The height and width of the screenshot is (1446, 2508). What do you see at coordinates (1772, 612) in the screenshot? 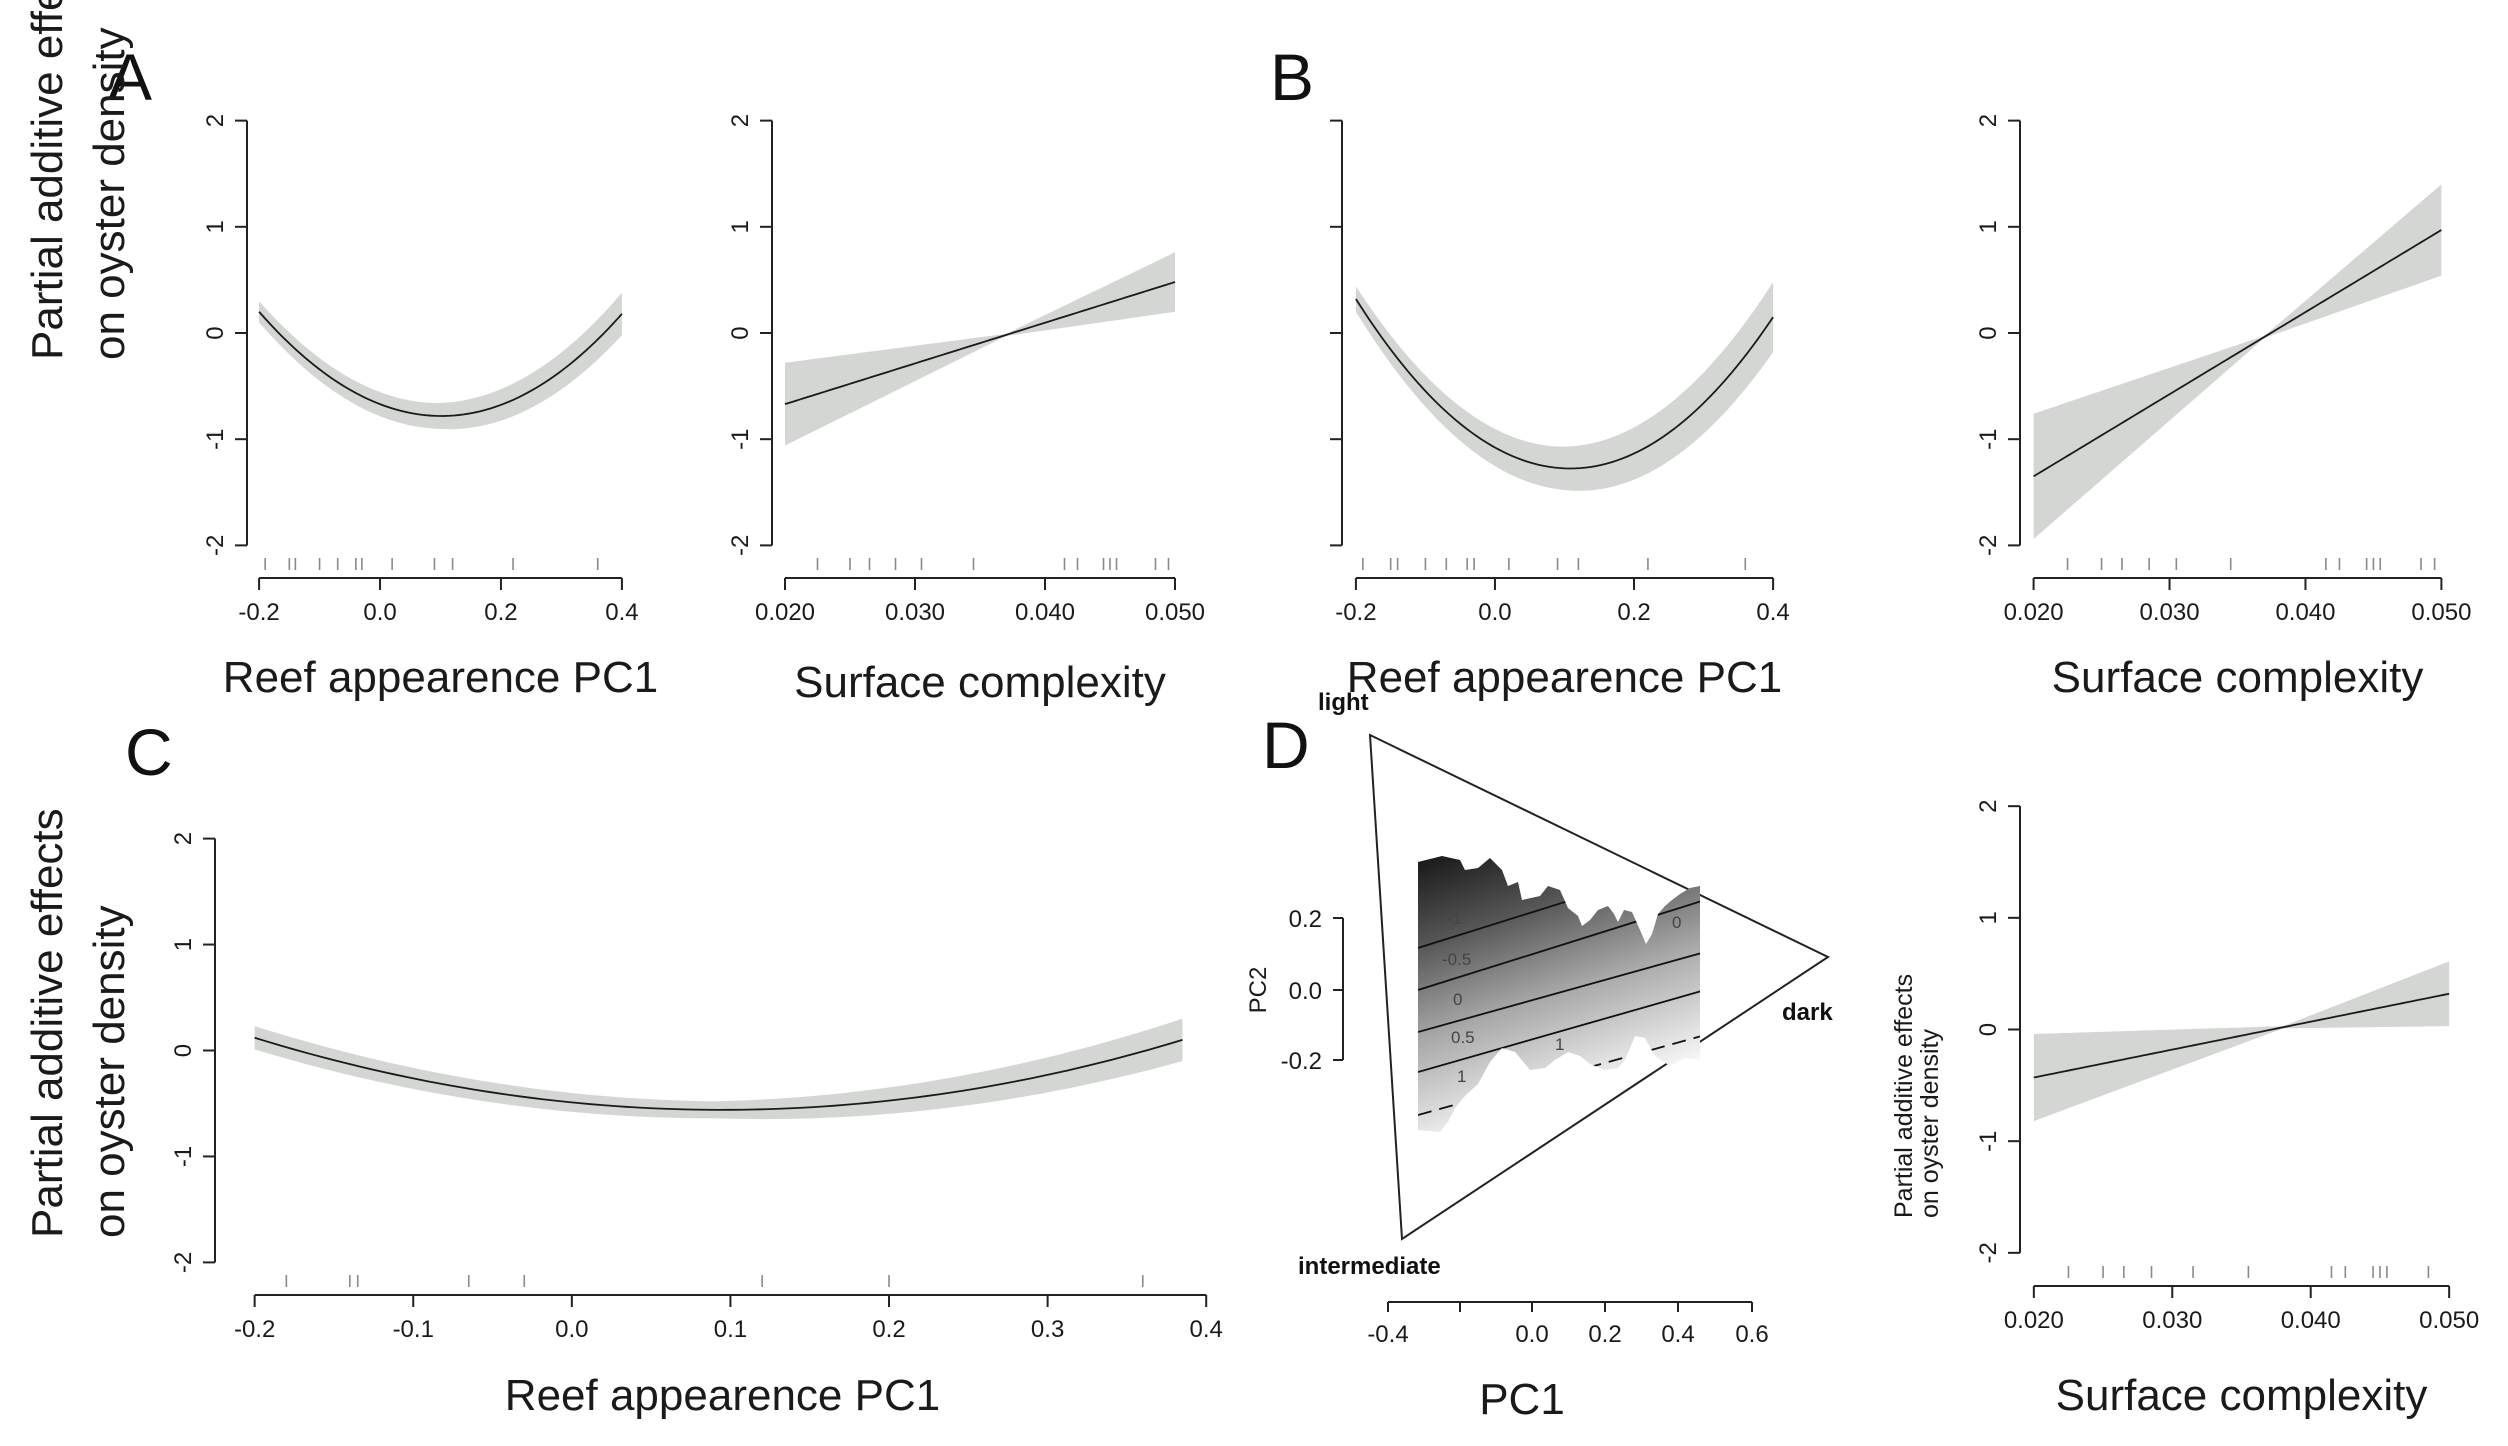
I see `b1-x-tick-label: 0.4` at bounding box center [1772, 612].